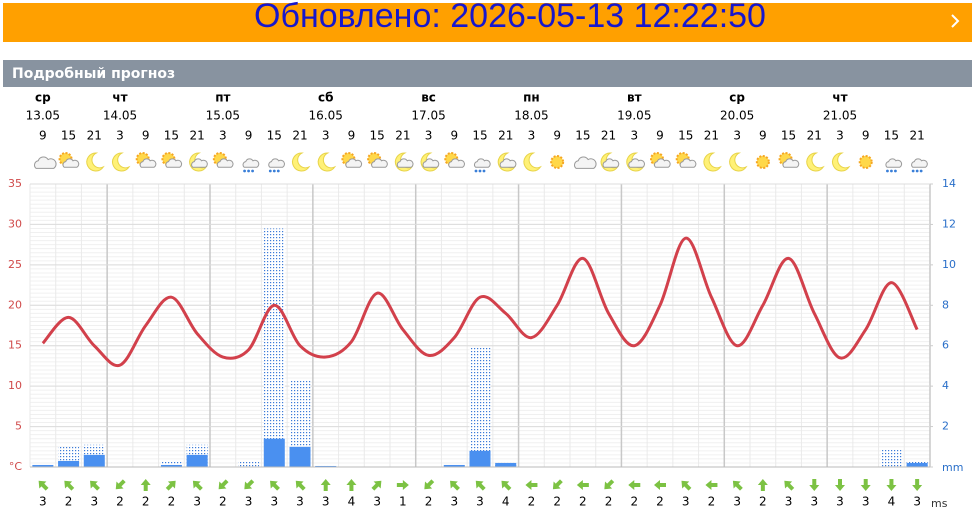 The height and width of the screenshot is (512, 980). What do you see at coordinates (839, 98) in the screenshot?
I see `weekday: чт` at bounding box center [839, 98].